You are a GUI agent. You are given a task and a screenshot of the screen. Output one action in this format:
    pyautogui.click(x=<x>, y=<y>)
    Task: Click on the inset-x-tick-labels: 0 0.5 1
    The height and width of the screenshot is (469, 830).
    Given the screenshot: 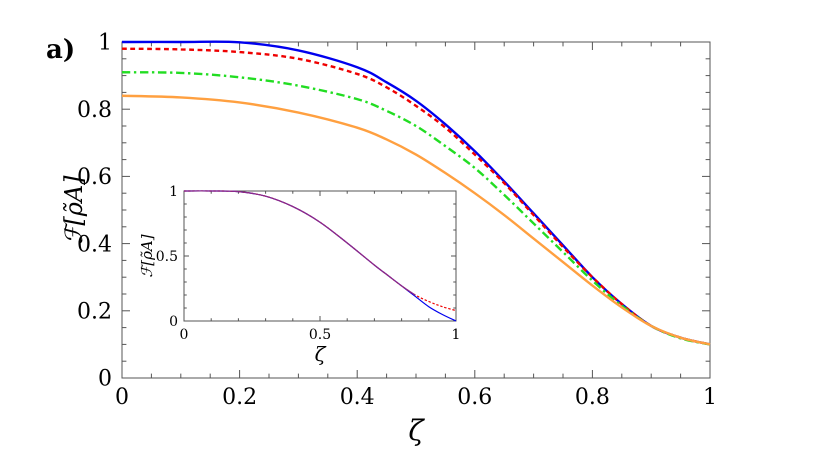 What is the action you would take?
    pyautogui.click(x=320, y=335)
    